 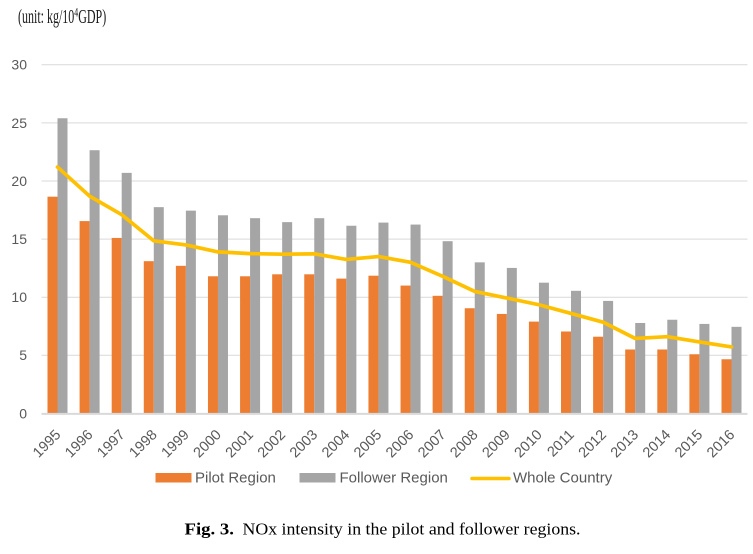 What do you see at coordinates (394, 478) in the screenshot?
I see `svg-text: Follower Region` at bounding box center [394, 478].